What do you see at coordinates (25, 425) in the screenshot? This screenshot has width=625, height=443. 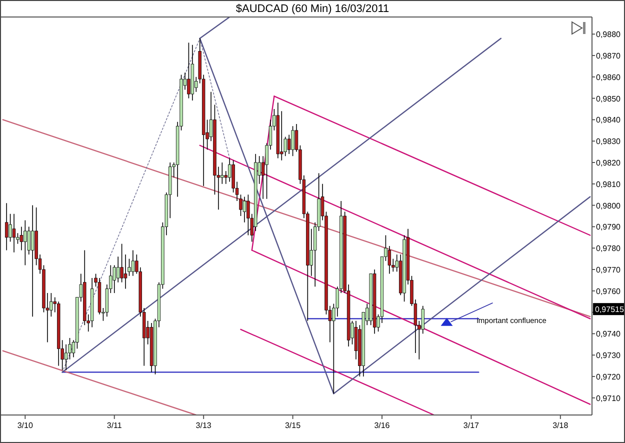 I see `x-tick-label: 3/10` at bounding box center [25, 425].